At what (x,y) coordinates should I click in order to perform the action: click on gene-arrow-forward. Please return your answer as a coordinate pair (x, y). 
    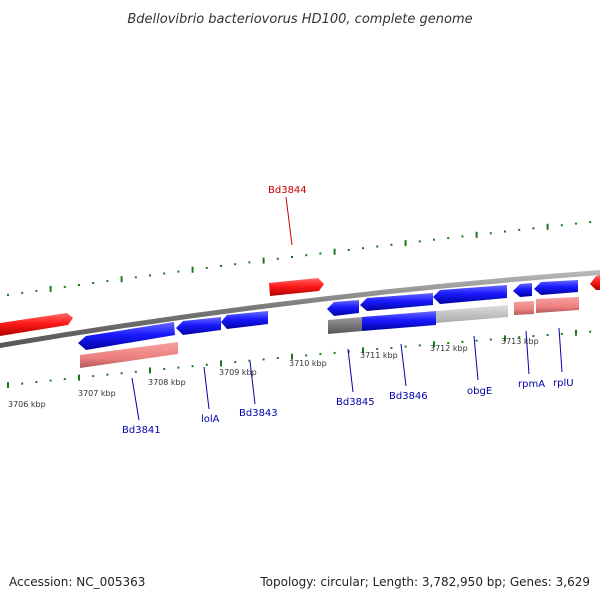
    Looking at the image, I should click on (36, 324).